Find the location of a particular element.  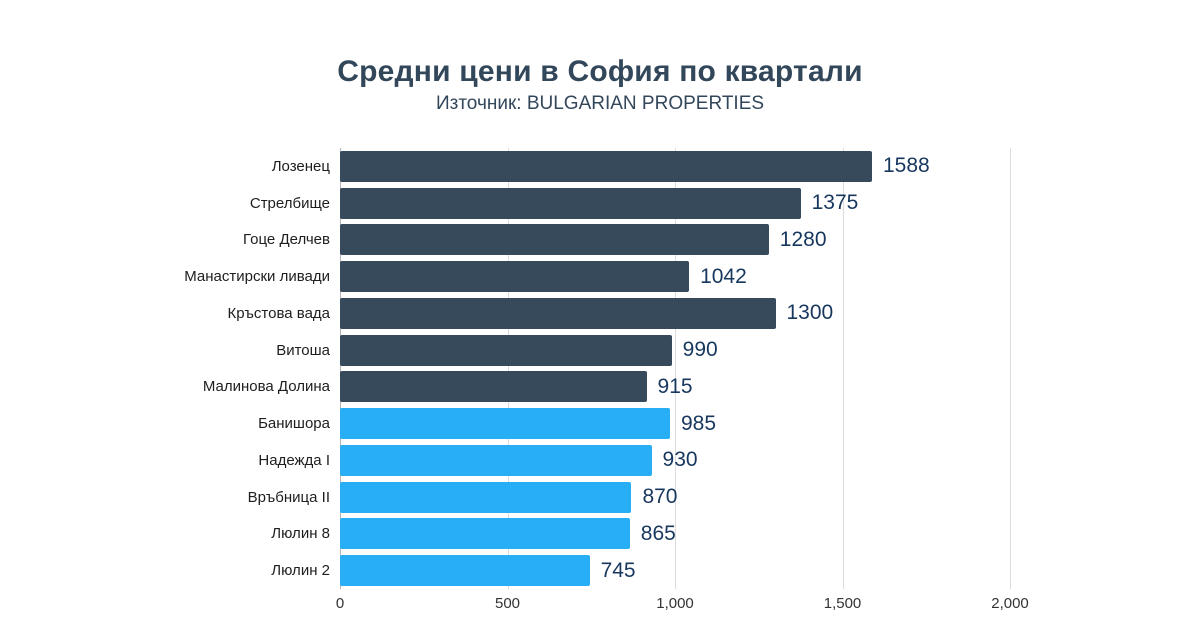

bar-track: 930 is located at coordinates (675, 460).